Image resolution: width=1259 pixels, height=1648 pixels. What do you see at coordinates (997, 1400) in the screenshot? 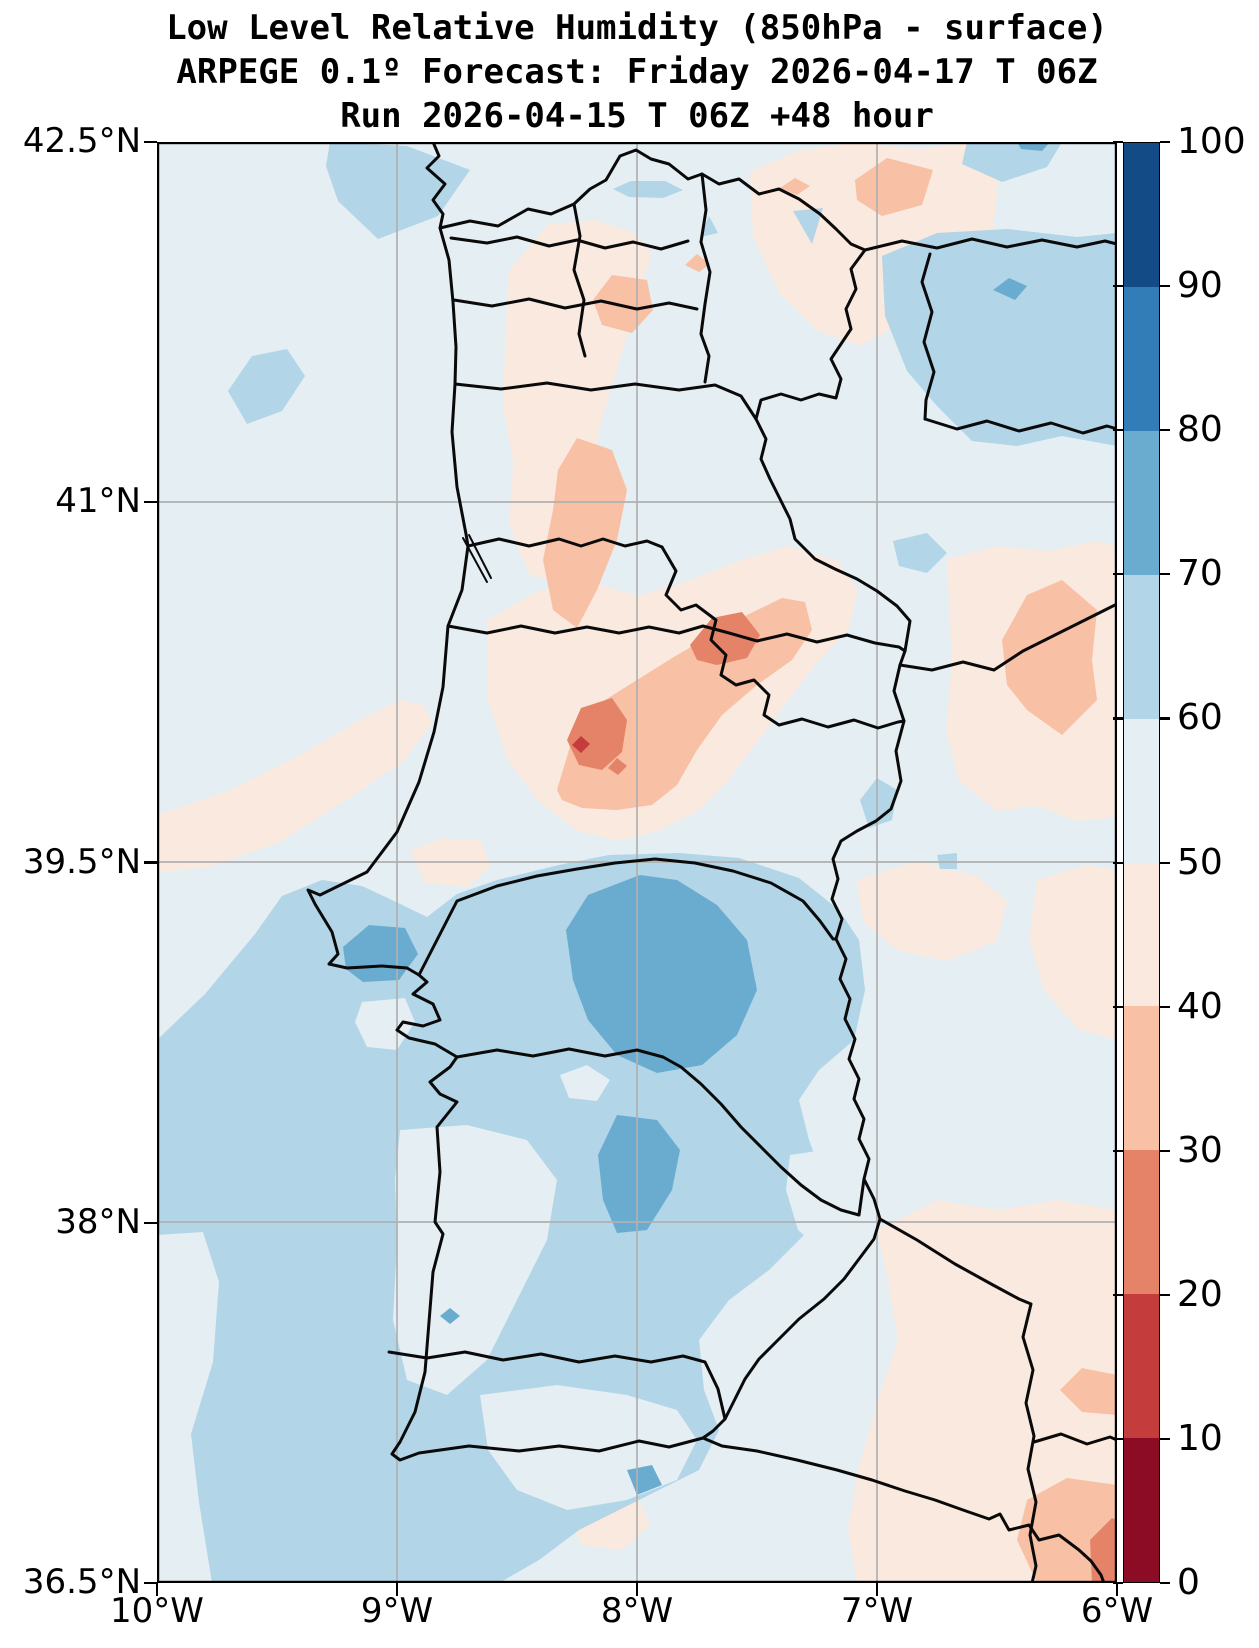
I see `spain-province-borders-south` at bounding box center [997, 1400].